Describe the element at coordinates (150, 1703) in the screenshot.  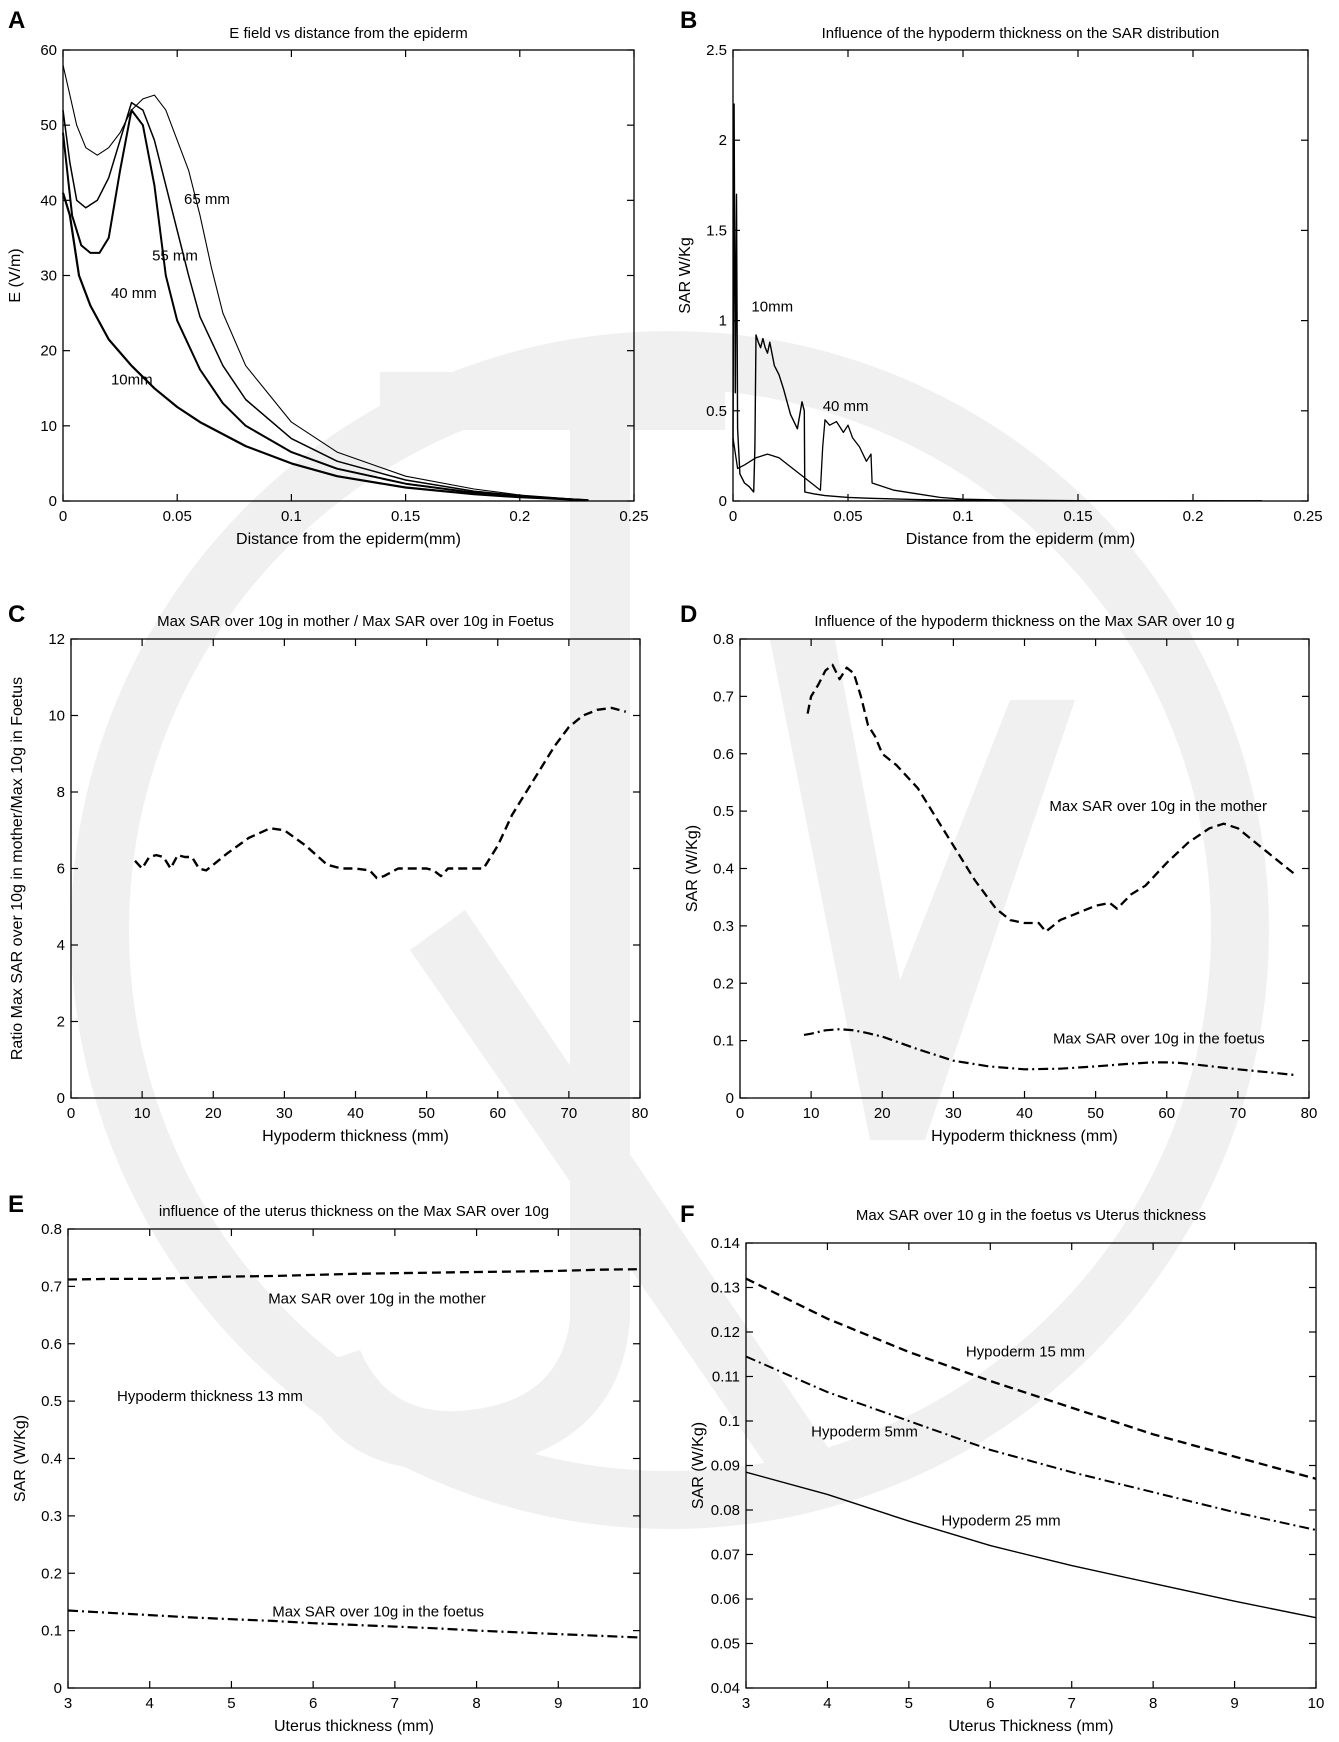
I see `x-tick-label: 4` at that location.